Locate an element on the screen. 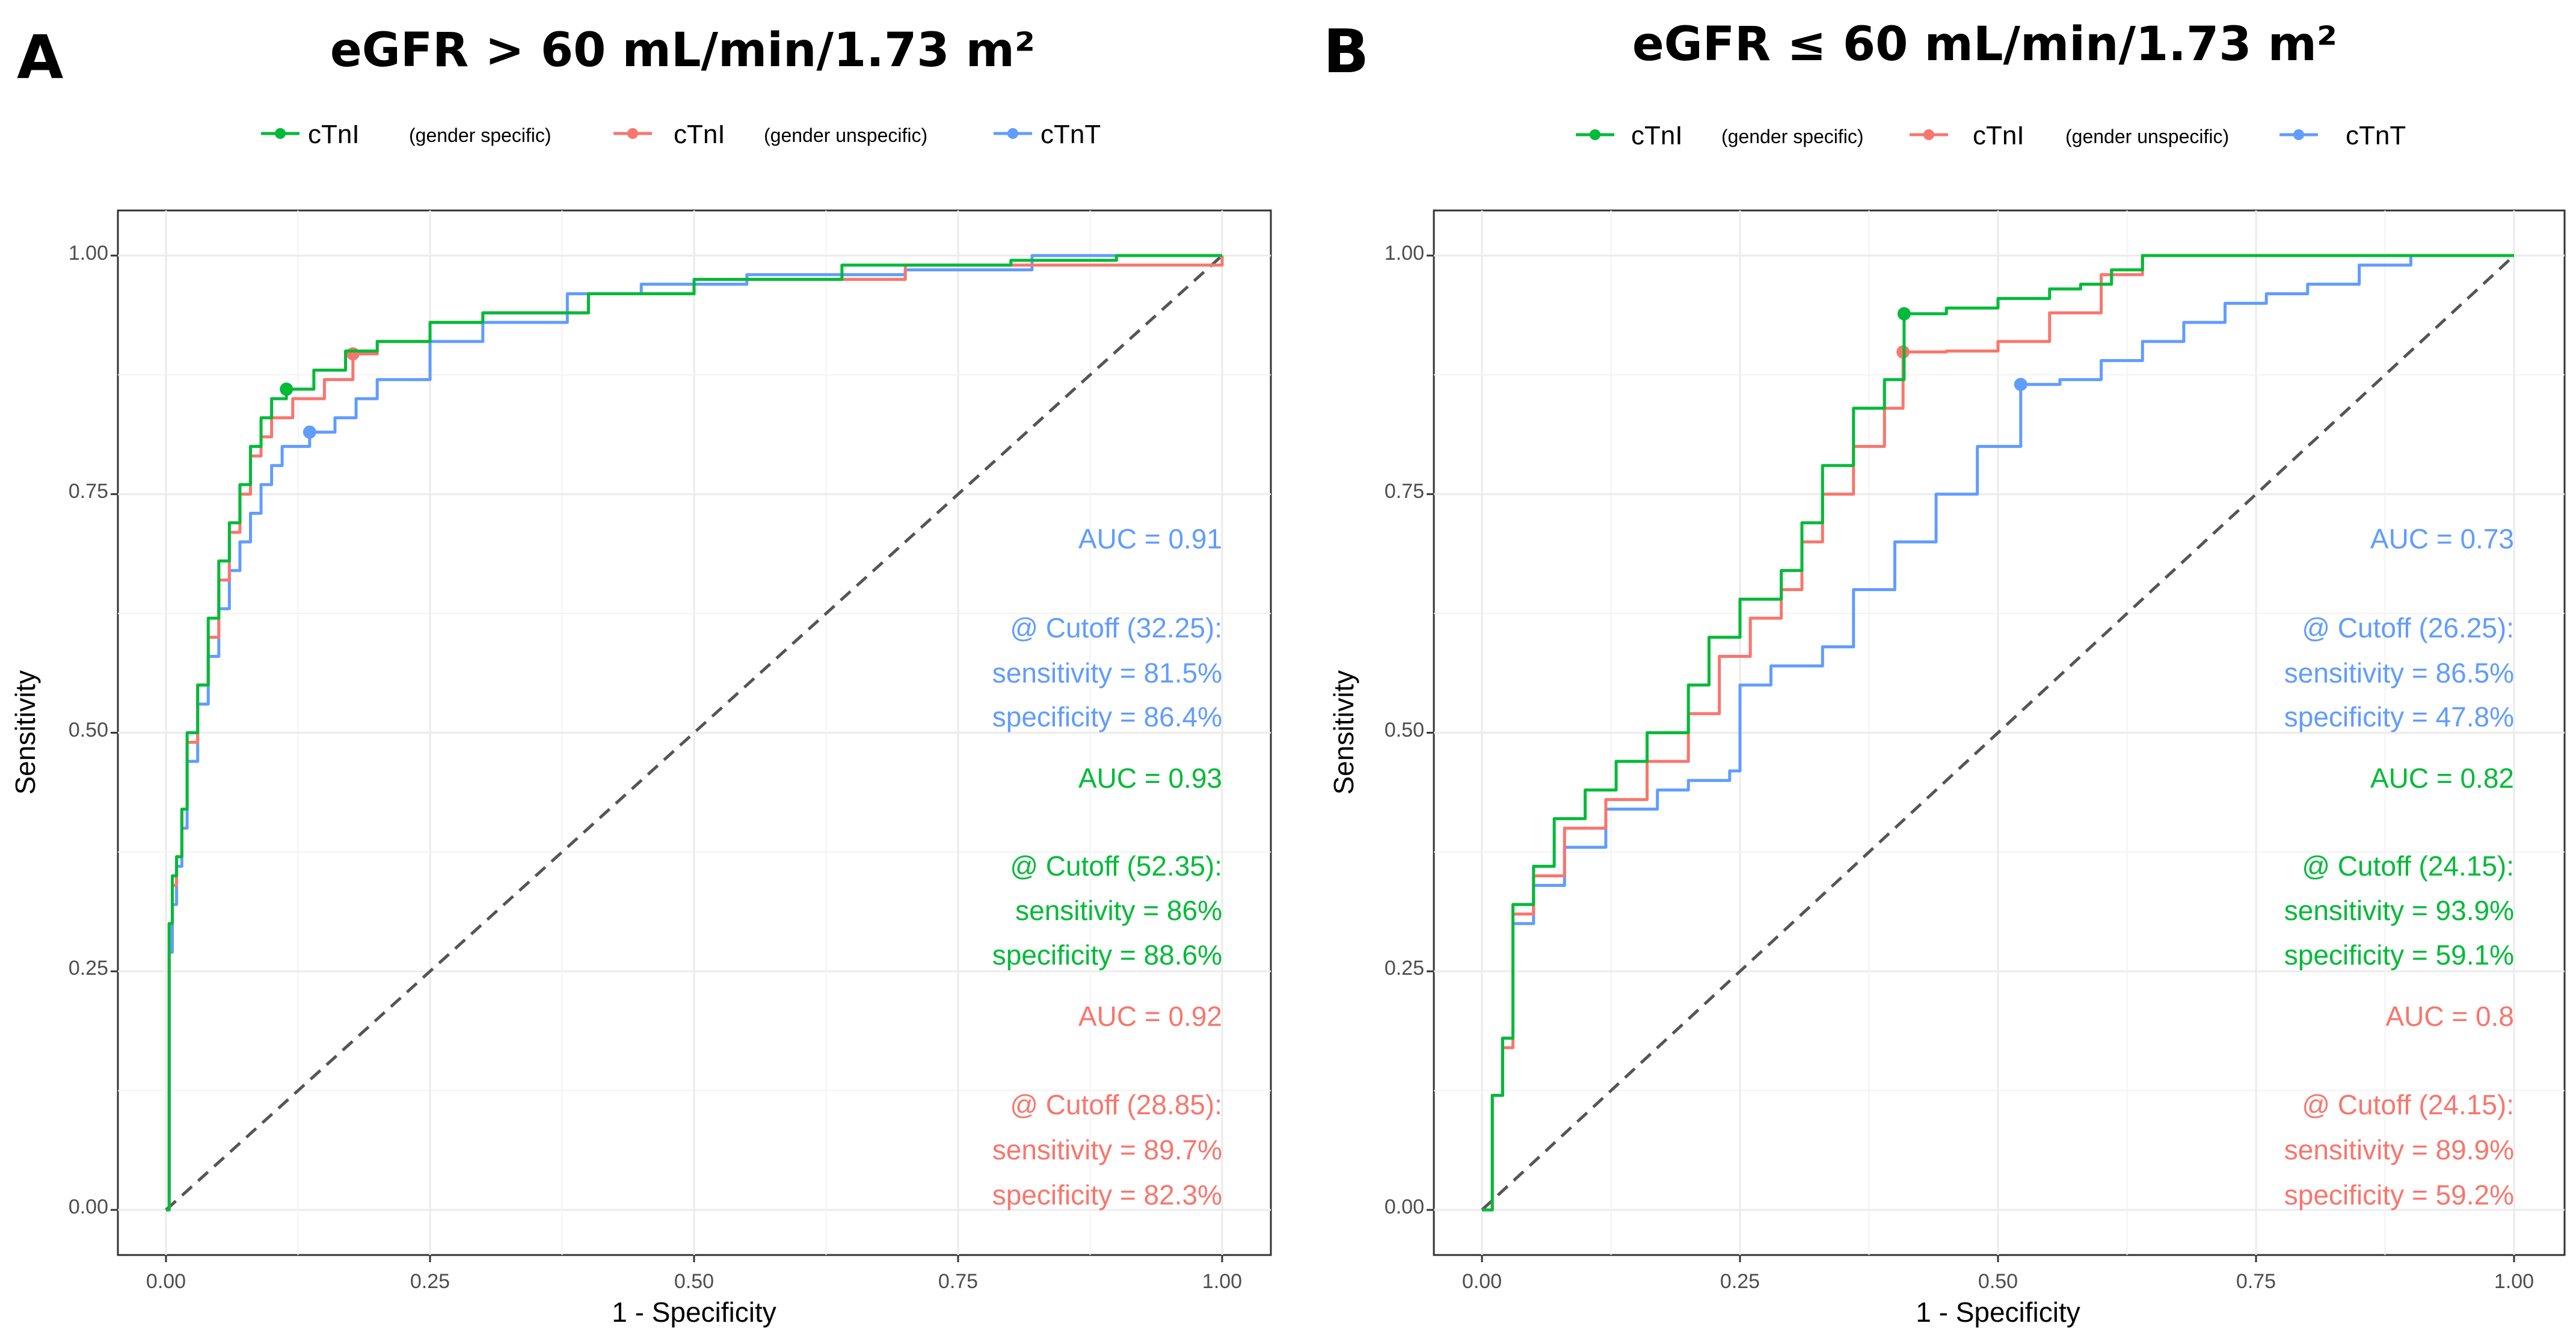 The width and height of the screenshot is (2576, 1341). specificity-label: specificity = 86.4% is located at coordinates (1107, 717).